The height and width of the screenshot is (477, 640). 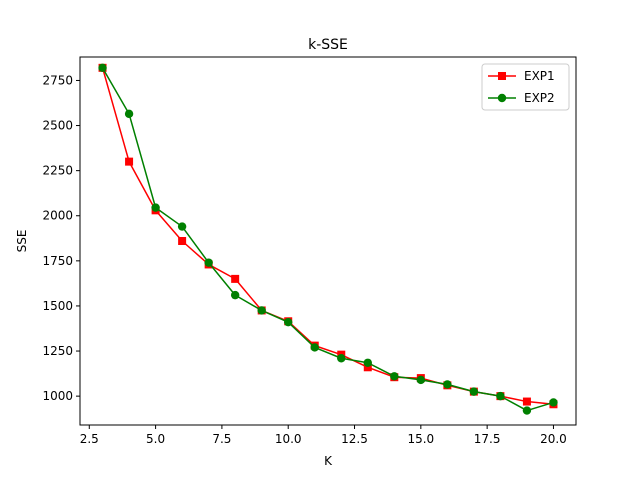 I want to click on x-tick-label: 12.5, so click(x=354, y=439).